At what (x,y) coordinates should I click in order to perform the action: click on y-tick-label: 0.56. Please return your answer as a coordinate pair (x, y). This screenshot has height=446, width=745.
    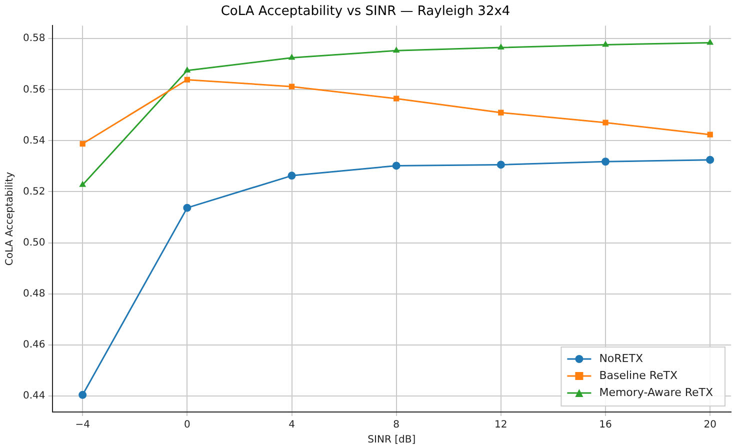
    Looking at the image, I should click on (34, 90).